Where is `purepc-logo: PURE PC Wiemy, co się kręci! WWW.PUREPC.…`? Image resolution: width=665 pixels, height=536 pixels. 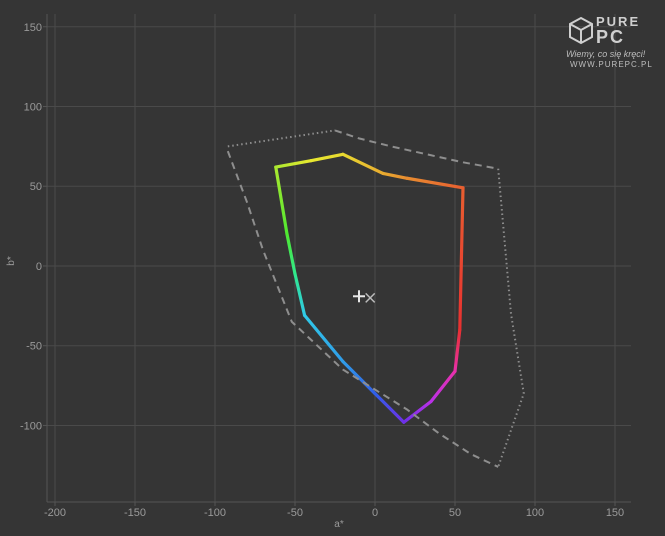 purepc-logo: PURE PC Wiemy, co się kręci! WWW.PUREPC.… is located at coordinates (609, 42).